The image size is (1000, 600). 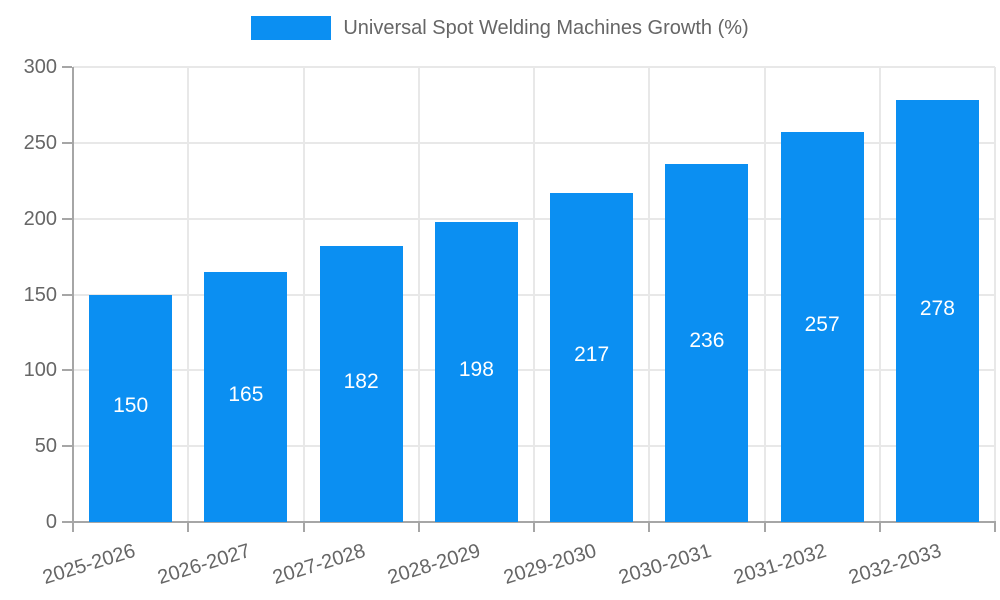 What do you see at coordinates (40, 67) in the screenshot?
I see `y-axis-tick-label: 300` at bounding box center [40, 67].